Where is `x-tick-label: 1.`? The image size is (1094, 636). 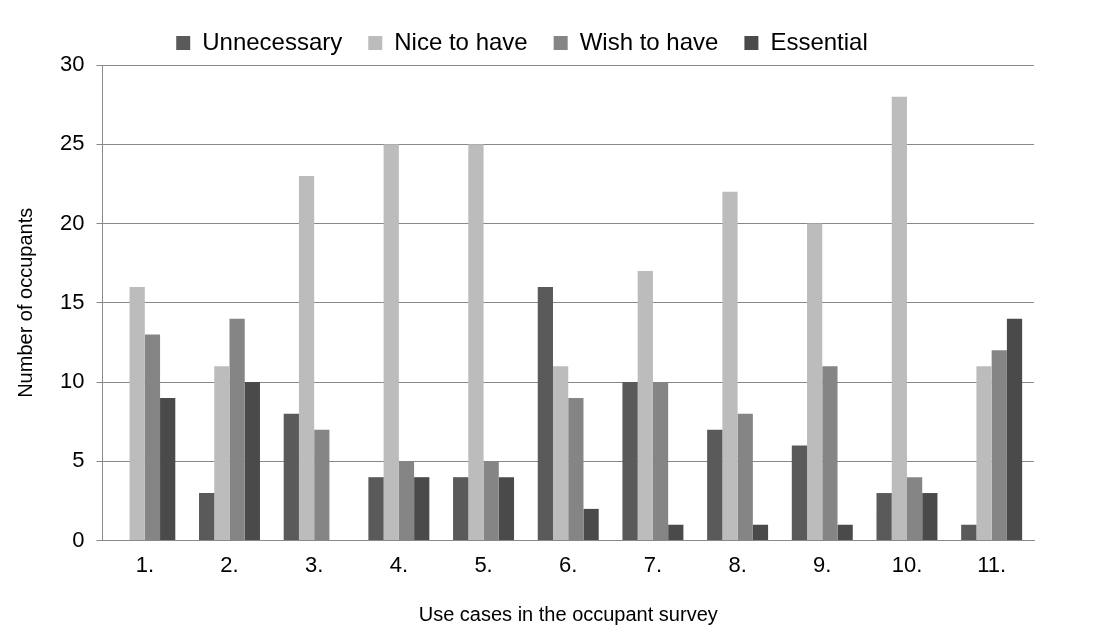 x-tick-label: 1. is located at coordinates (144, 564).